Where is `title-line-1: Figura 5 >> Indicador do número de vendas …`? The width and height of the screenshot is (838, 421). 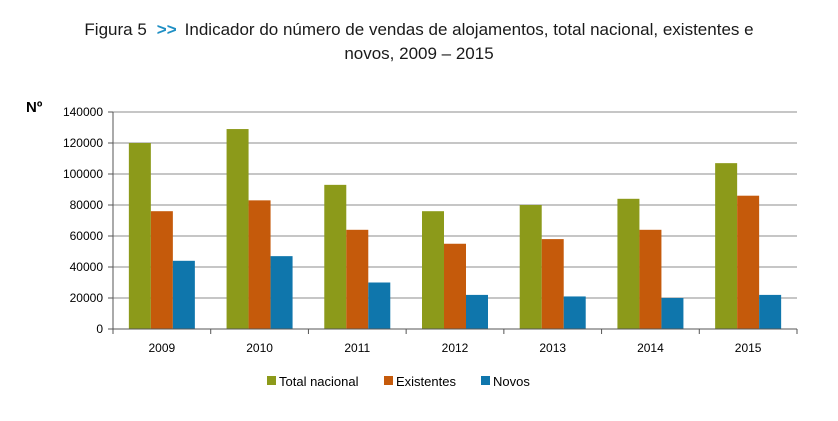
title-line-1: Figura 5 >> Indicador do número de vendas … is located at coordinates (419, 30).